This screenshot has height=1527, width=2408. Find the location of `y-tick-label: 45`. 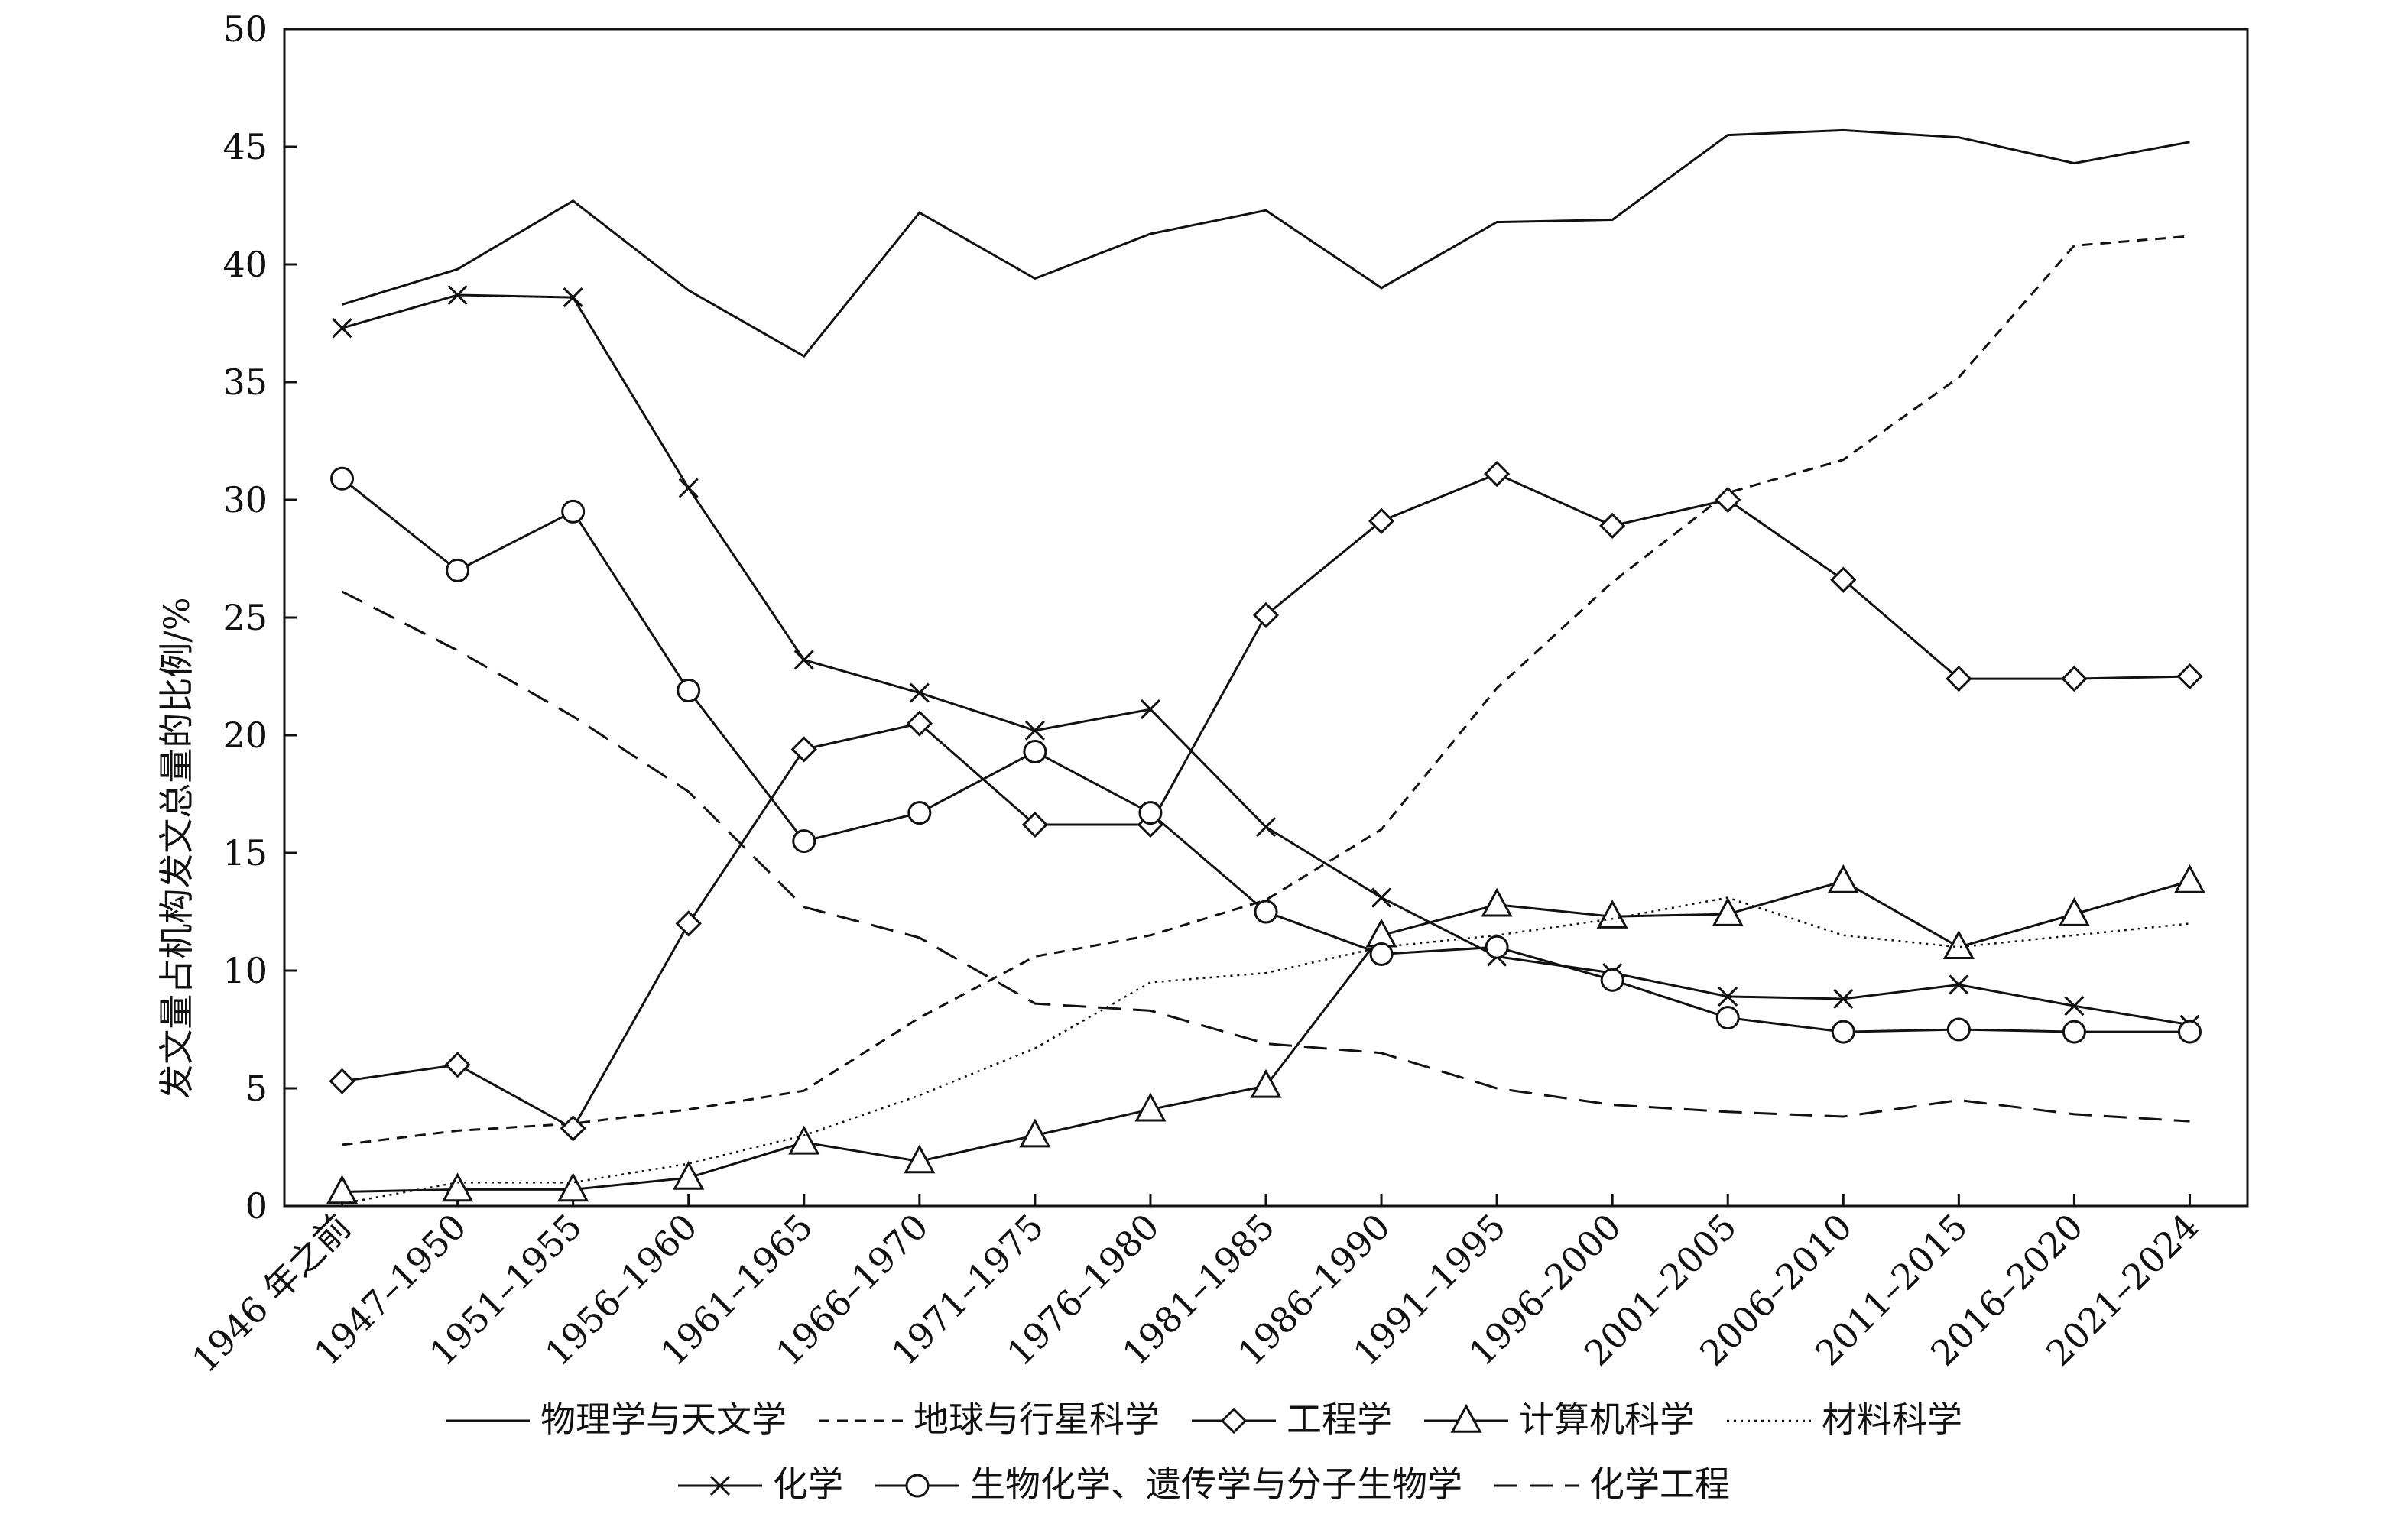

y-tick-label: 45 is located at coordinates (245, 146).